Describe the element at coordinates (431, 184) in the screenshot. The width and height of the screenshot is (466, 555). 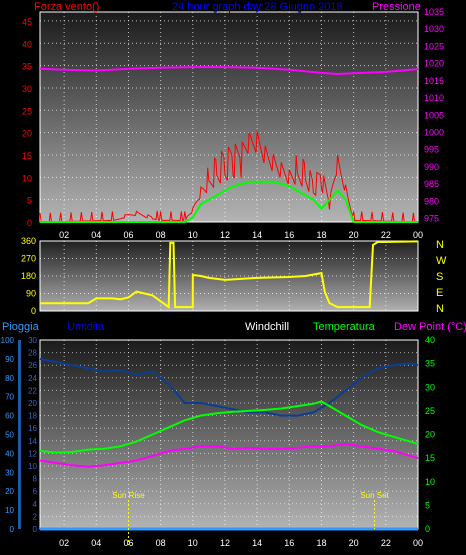
I see `y-tick-pressure: 985` at that location.